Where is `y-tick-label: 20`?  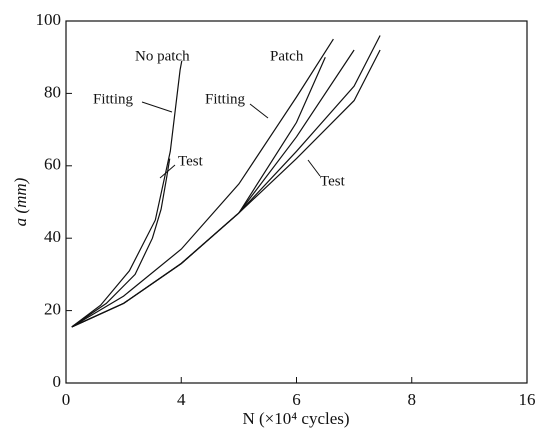 y-tick-label: 20 is located at coordinates (52, 309).